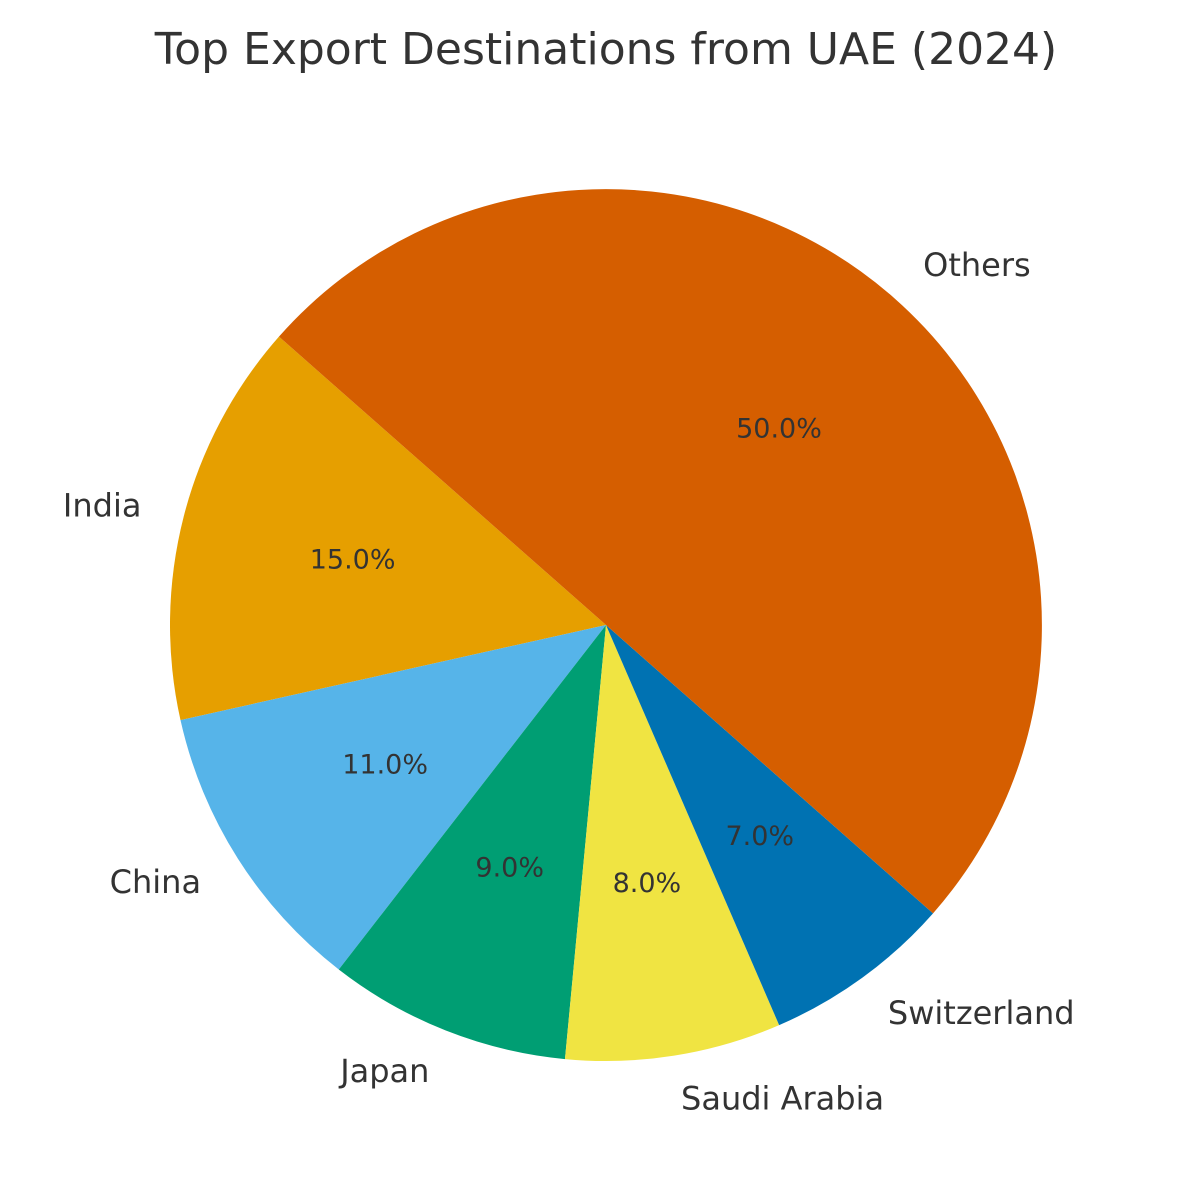  I want to click on slice-label-japan: Japan, so click(383, 1071).